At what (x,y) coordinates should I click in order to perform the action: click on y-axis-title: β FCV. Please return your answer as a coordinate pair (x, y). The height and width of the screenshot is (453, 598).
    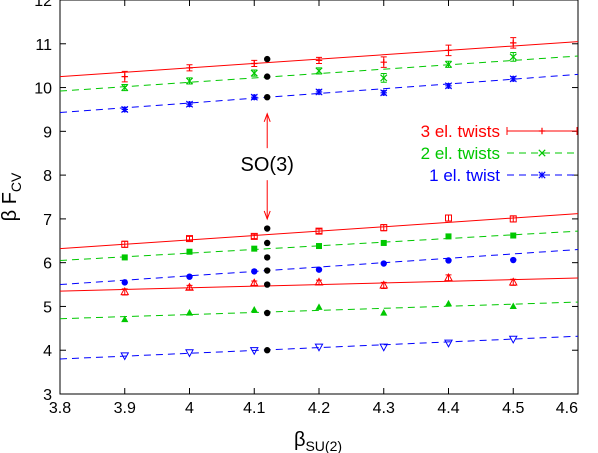
    Looking at the image, I should click on (12, 196).